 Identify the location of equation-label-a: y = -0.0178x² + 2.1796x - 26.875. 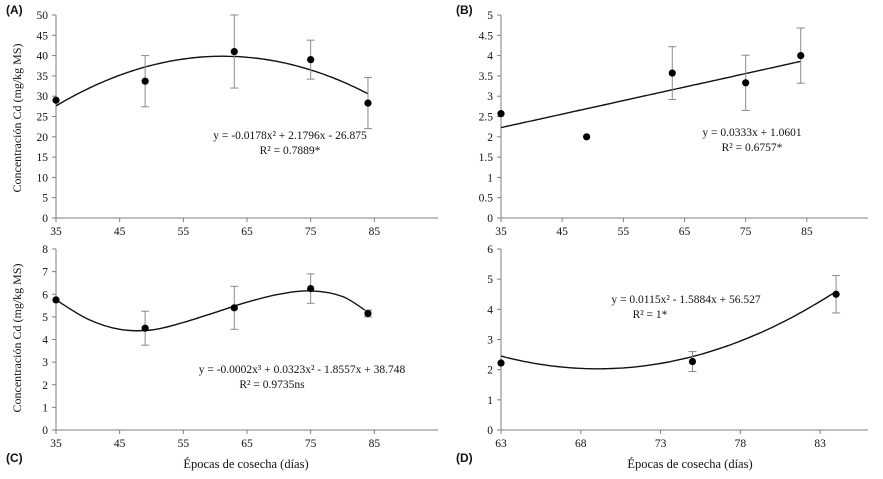
(290, 136).